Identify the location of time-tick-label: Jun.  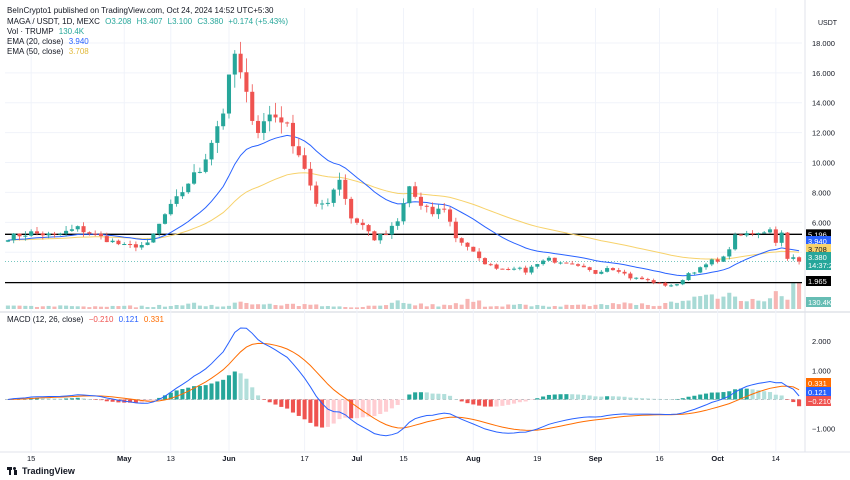
(229, 458).